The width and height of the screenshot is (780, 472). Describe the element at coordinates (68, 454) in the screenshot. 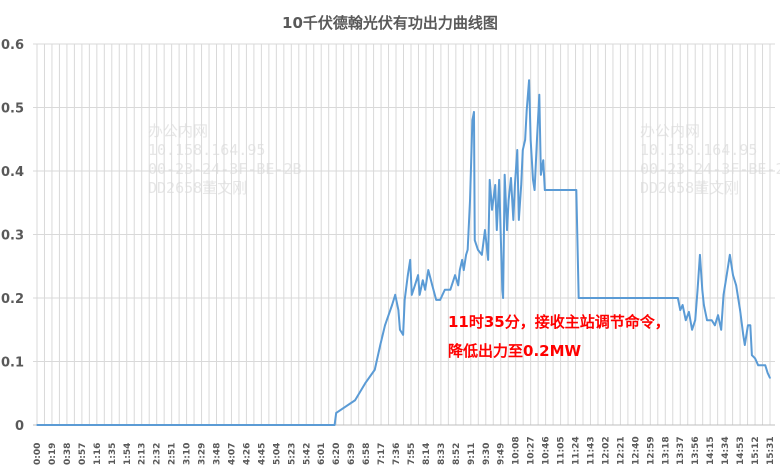

I see `x-tick-label: 0:38` at that location.